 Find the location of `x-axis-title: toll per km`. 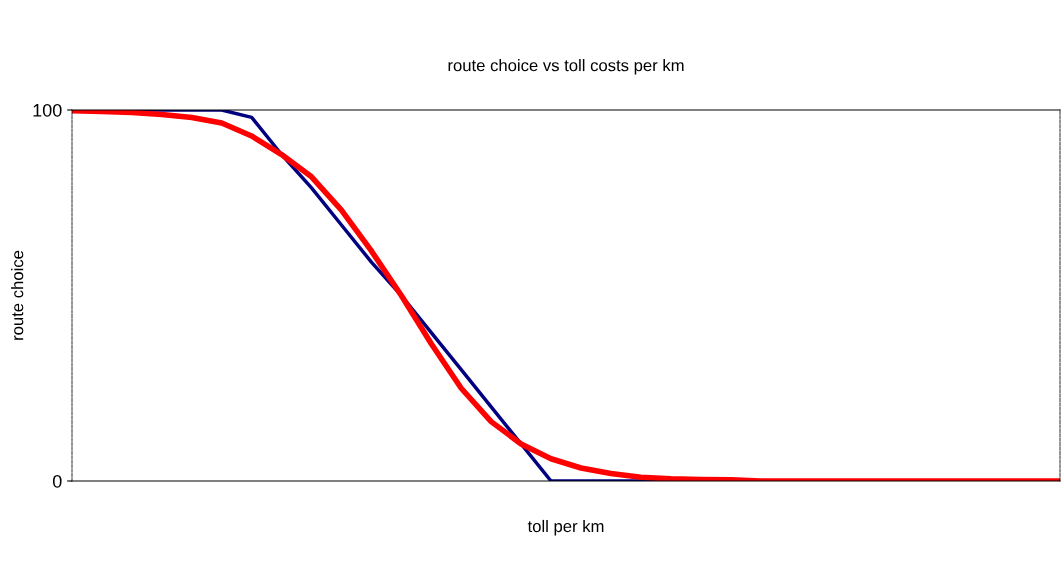

x-axis-title: toll per km is located at coordinates (565, 527).